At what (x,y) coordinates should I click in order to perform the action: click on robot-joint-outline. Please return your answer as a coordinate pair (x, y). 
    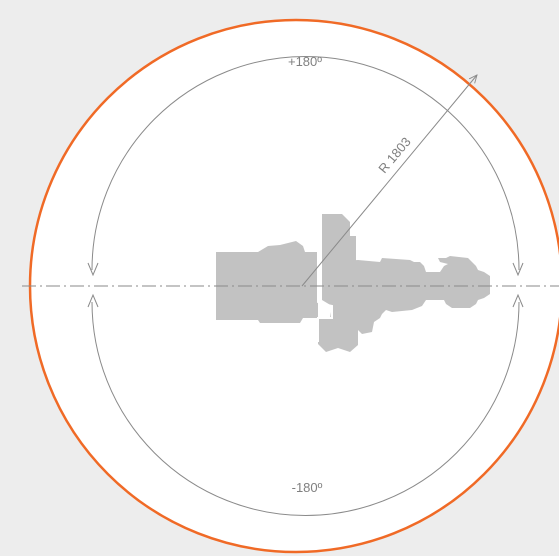
    Looking at the image, I should click on (325, 297).